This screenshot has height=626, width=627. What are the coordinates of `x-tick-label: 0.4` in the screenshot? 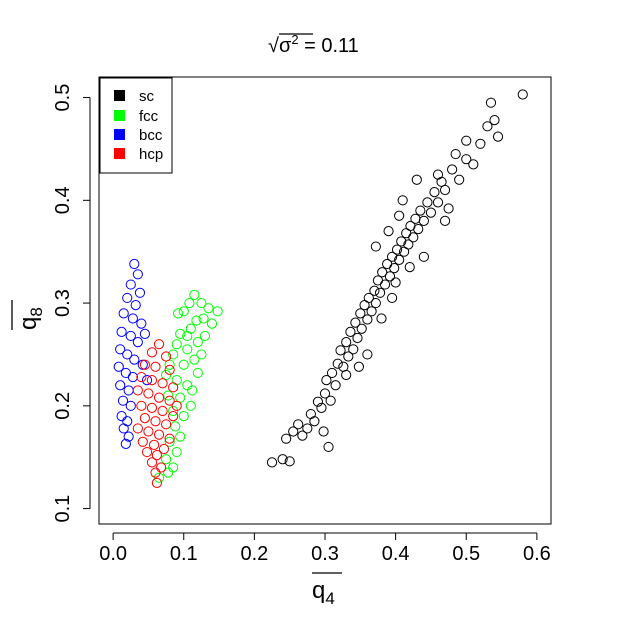 It's located at (396, 554).